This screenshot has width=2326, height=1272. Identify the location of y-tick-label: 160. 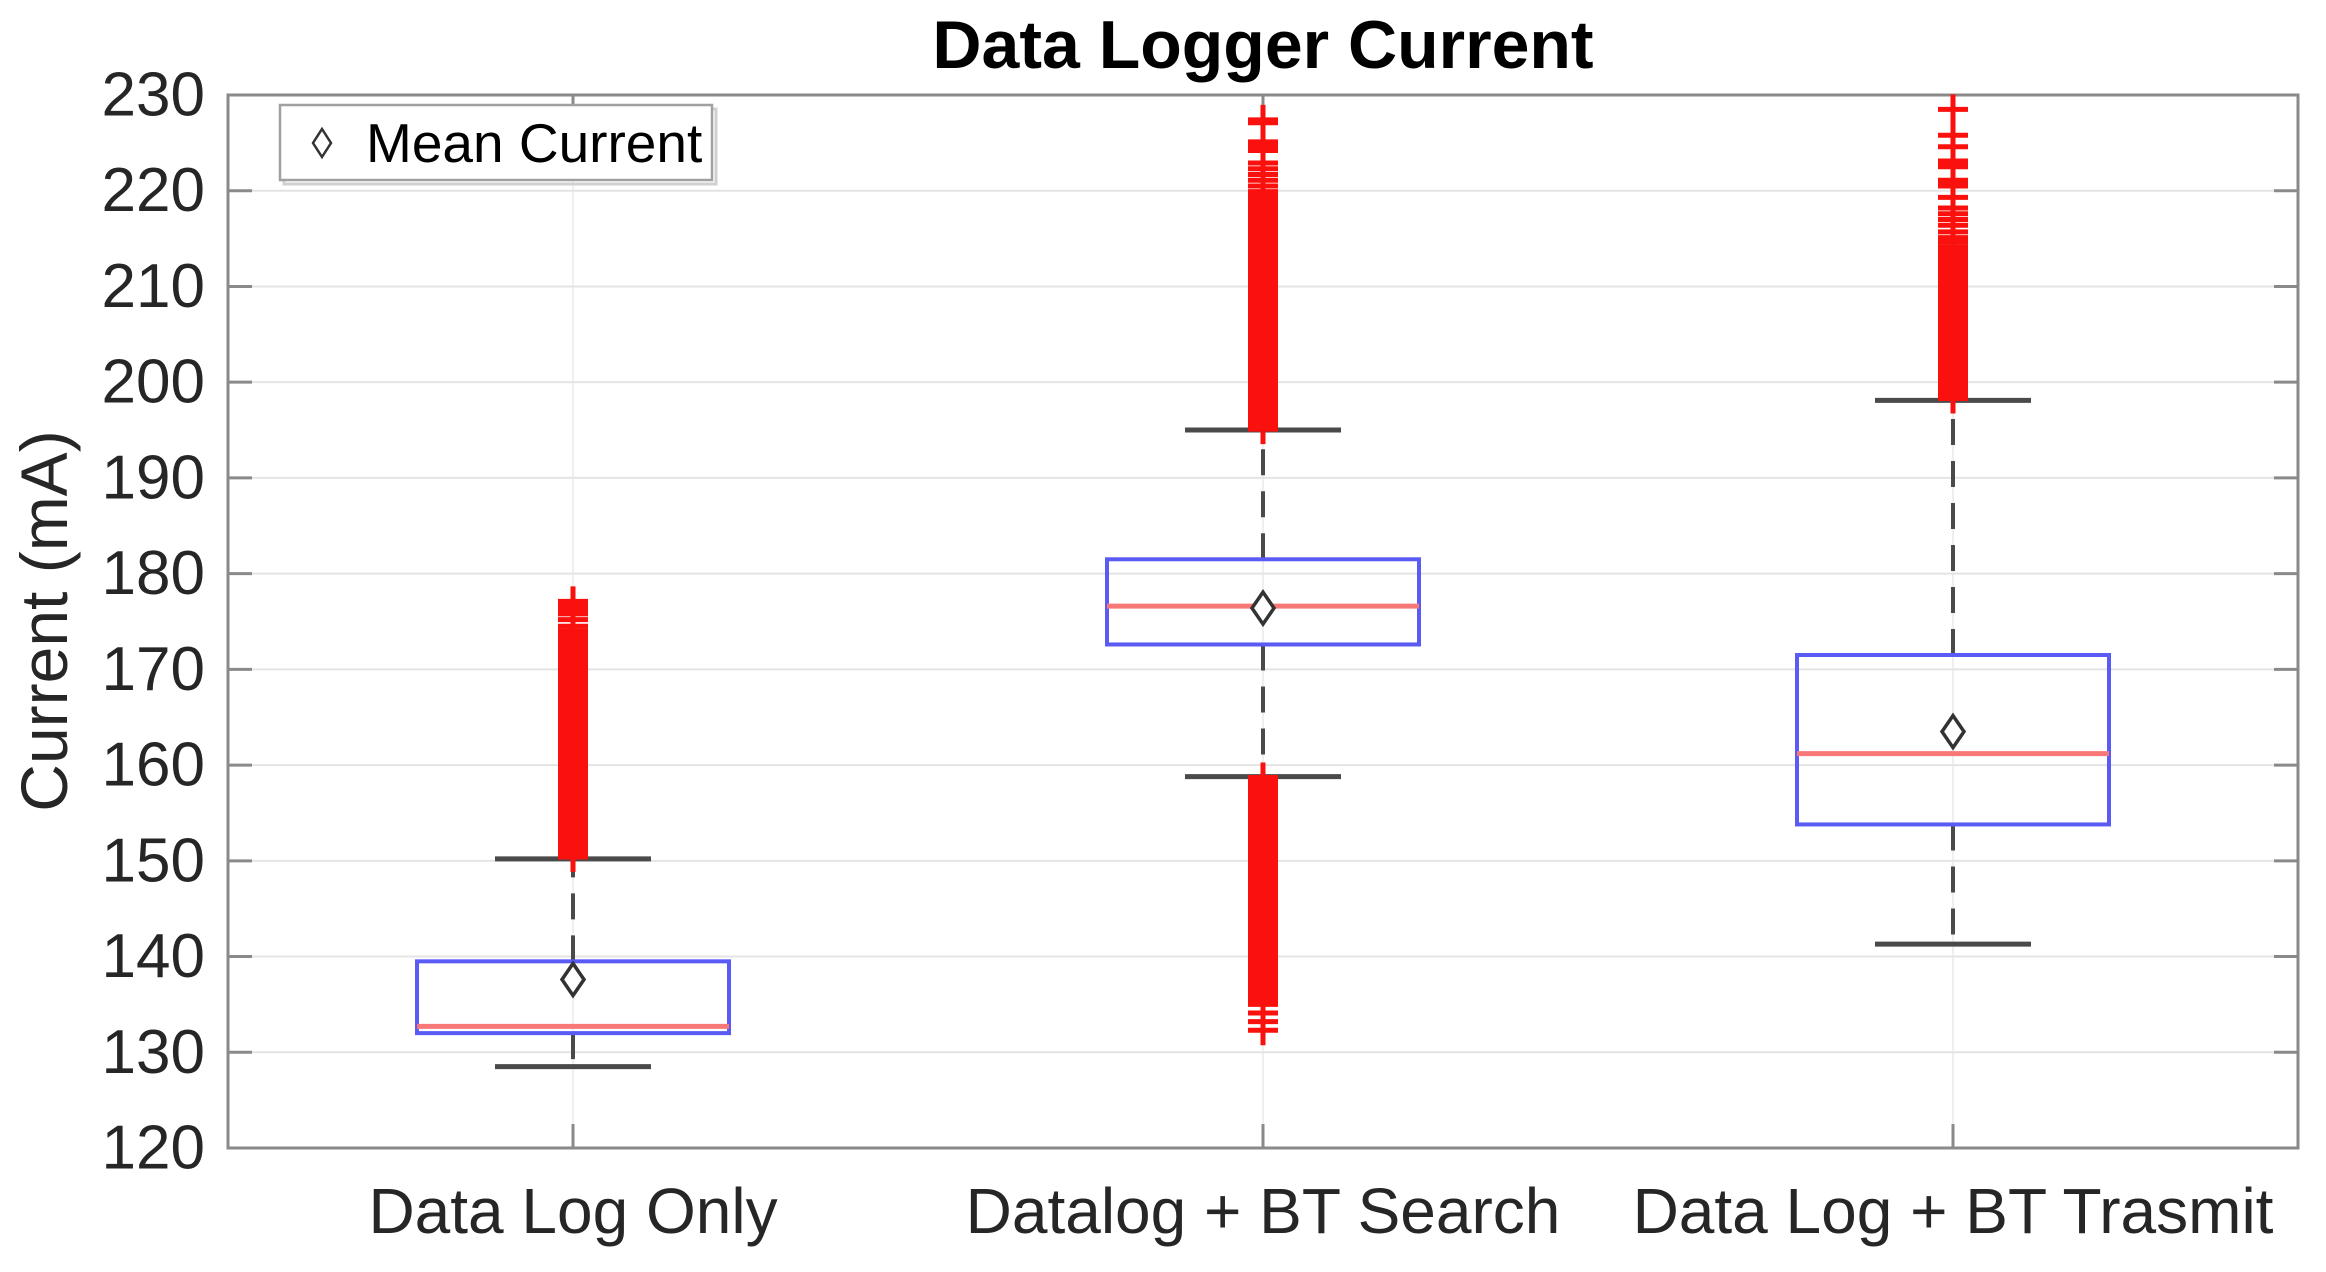
(153, 765).